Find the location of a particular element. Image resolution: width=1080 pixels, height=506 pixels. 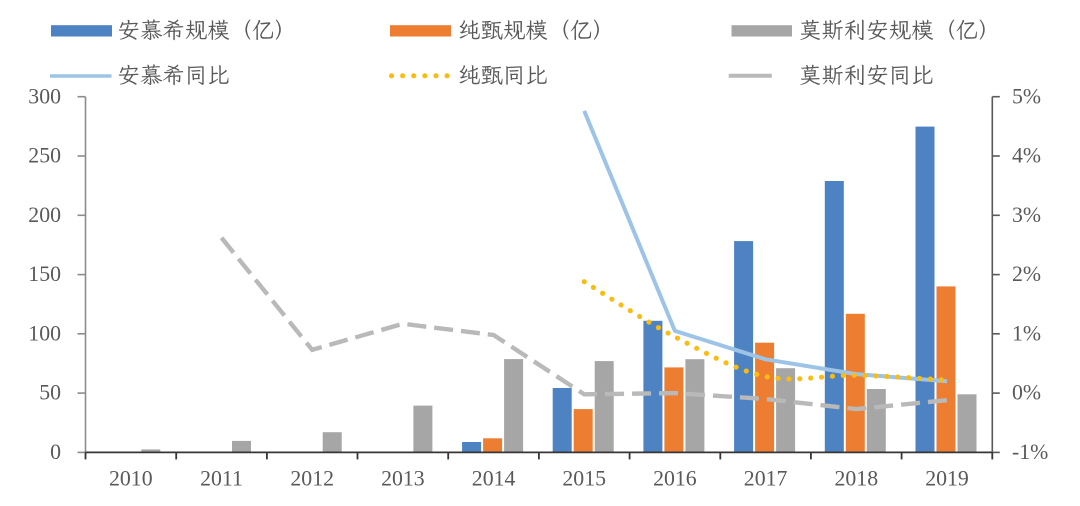

svg-text: 0 is located at coordinates (55, 452).